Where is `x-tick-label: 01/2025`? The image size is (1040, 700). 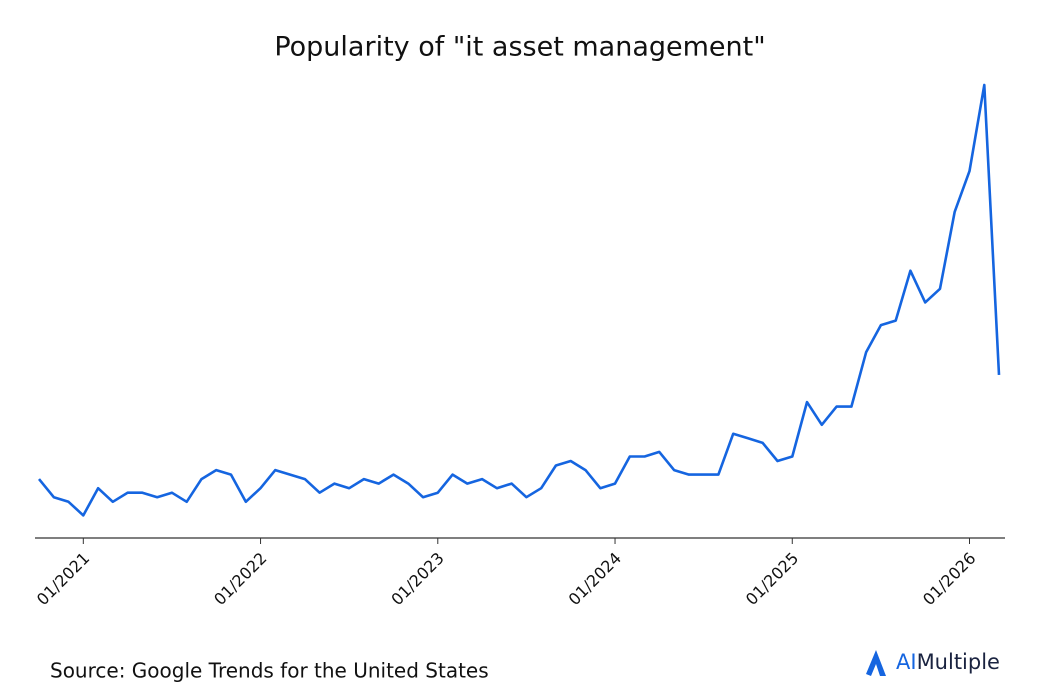
x-tick-label: 01/2025 is located at coordinates (772, 579).